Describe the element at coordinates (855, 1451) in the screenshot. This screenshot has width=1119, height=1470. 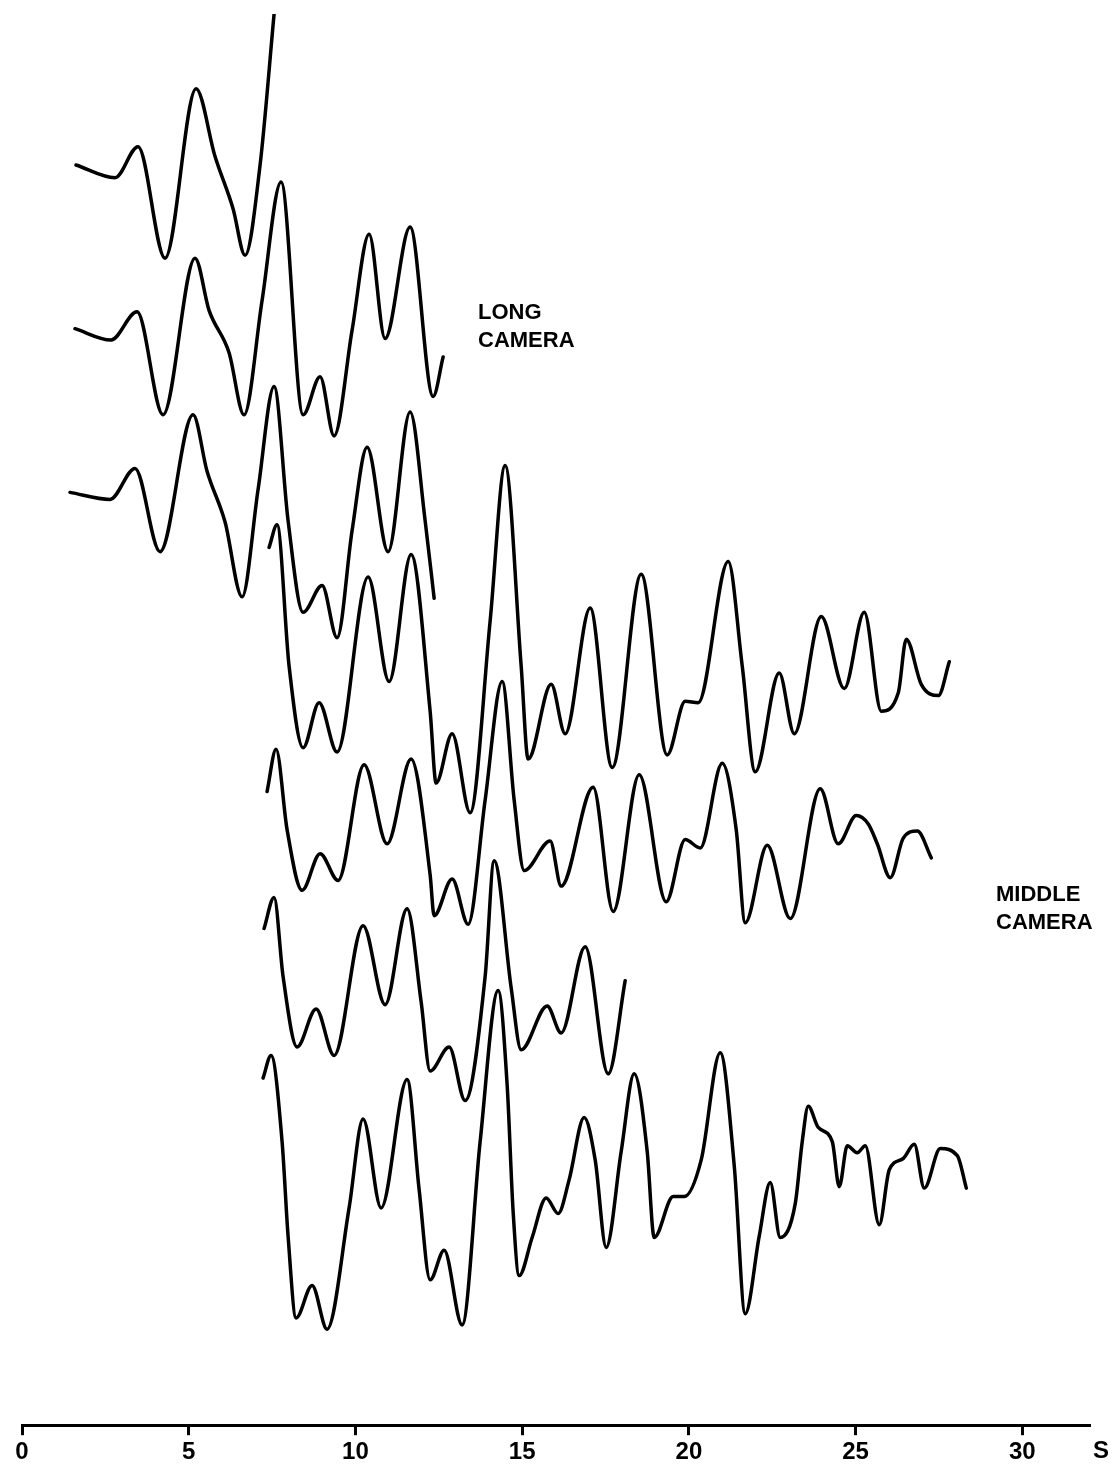
I see `x-tick-label: 25` at that location.